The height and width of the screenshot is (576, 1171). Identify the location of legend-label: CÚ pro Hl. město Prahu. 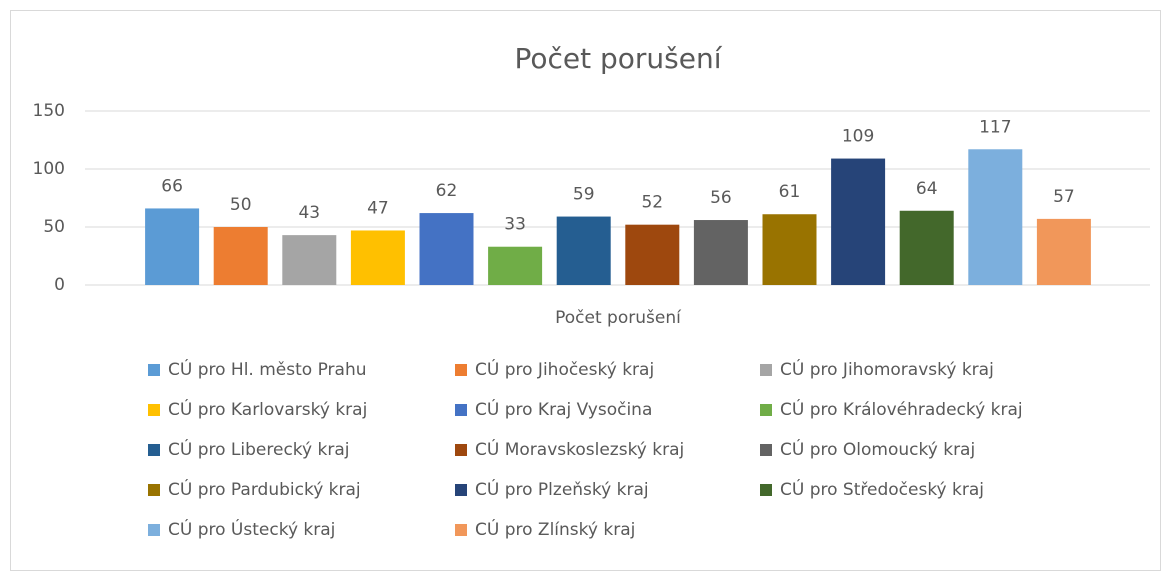
(267, 369).